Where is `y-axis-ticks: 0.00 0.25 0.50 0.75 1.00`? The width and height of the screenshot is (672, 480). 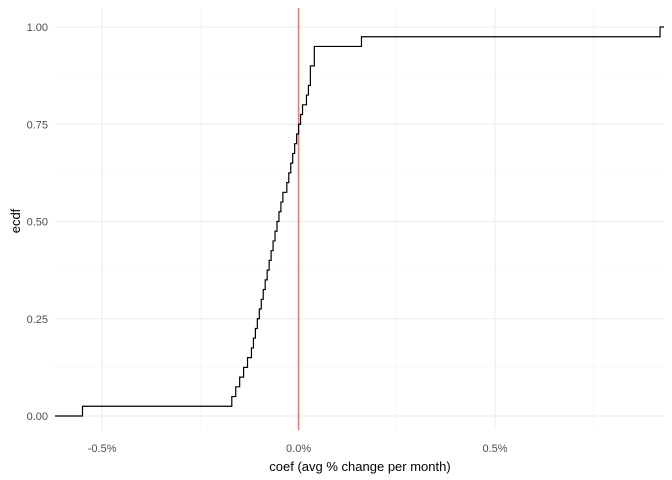 y-axis-ticks: 0.00 0.25 0.50 0.75 1.00 is located at coordinates (37, 222).